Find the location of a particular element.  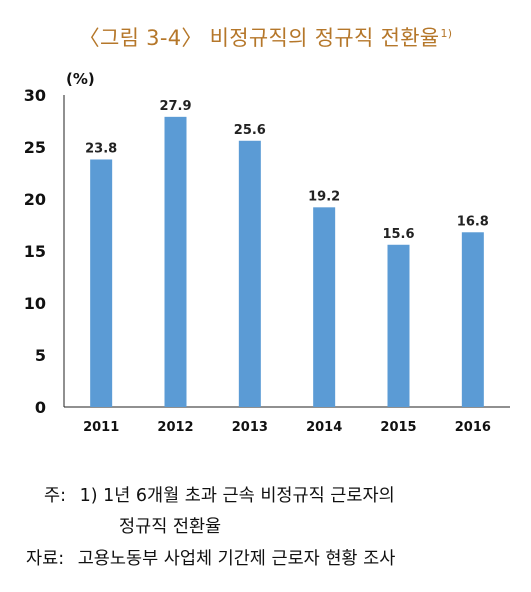

bar-data-label: 27.9 is located at coordinates (175, 106).